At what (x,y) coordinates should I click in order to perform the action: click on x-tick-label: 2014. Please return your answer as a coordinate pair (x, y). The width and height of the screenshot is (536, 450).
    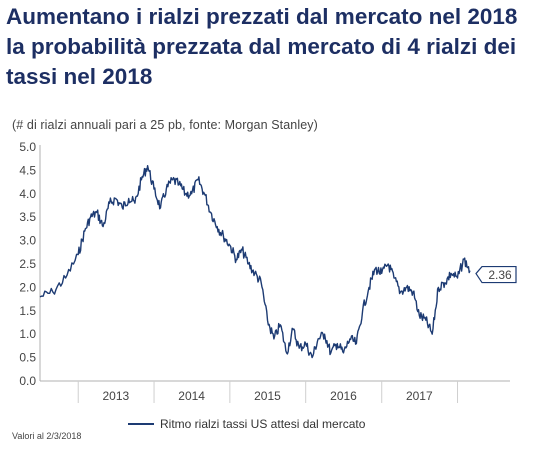
    Looking at the image, I should click on (191, 396).